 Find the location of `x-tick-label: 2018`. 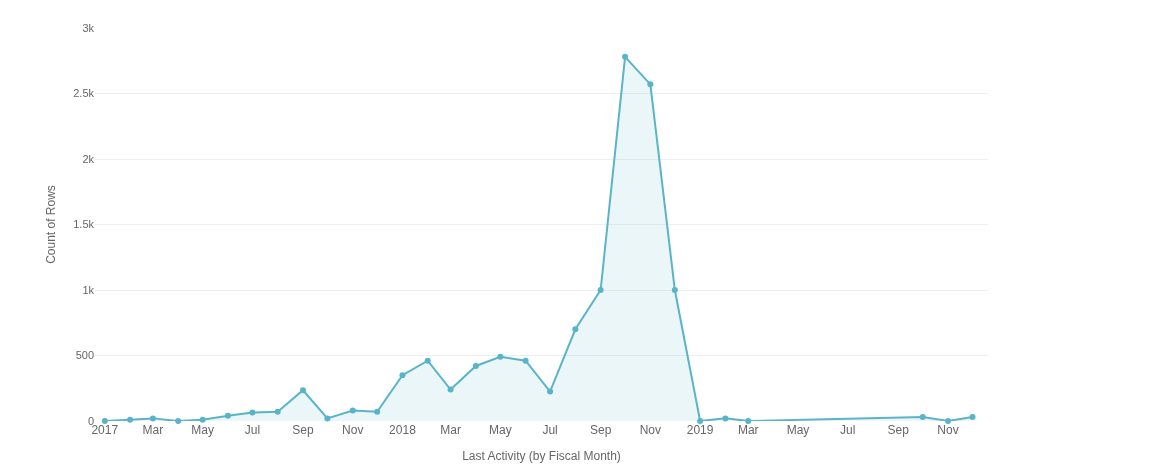

x-tick-label: 2018 is located at coordinates (403, 430).